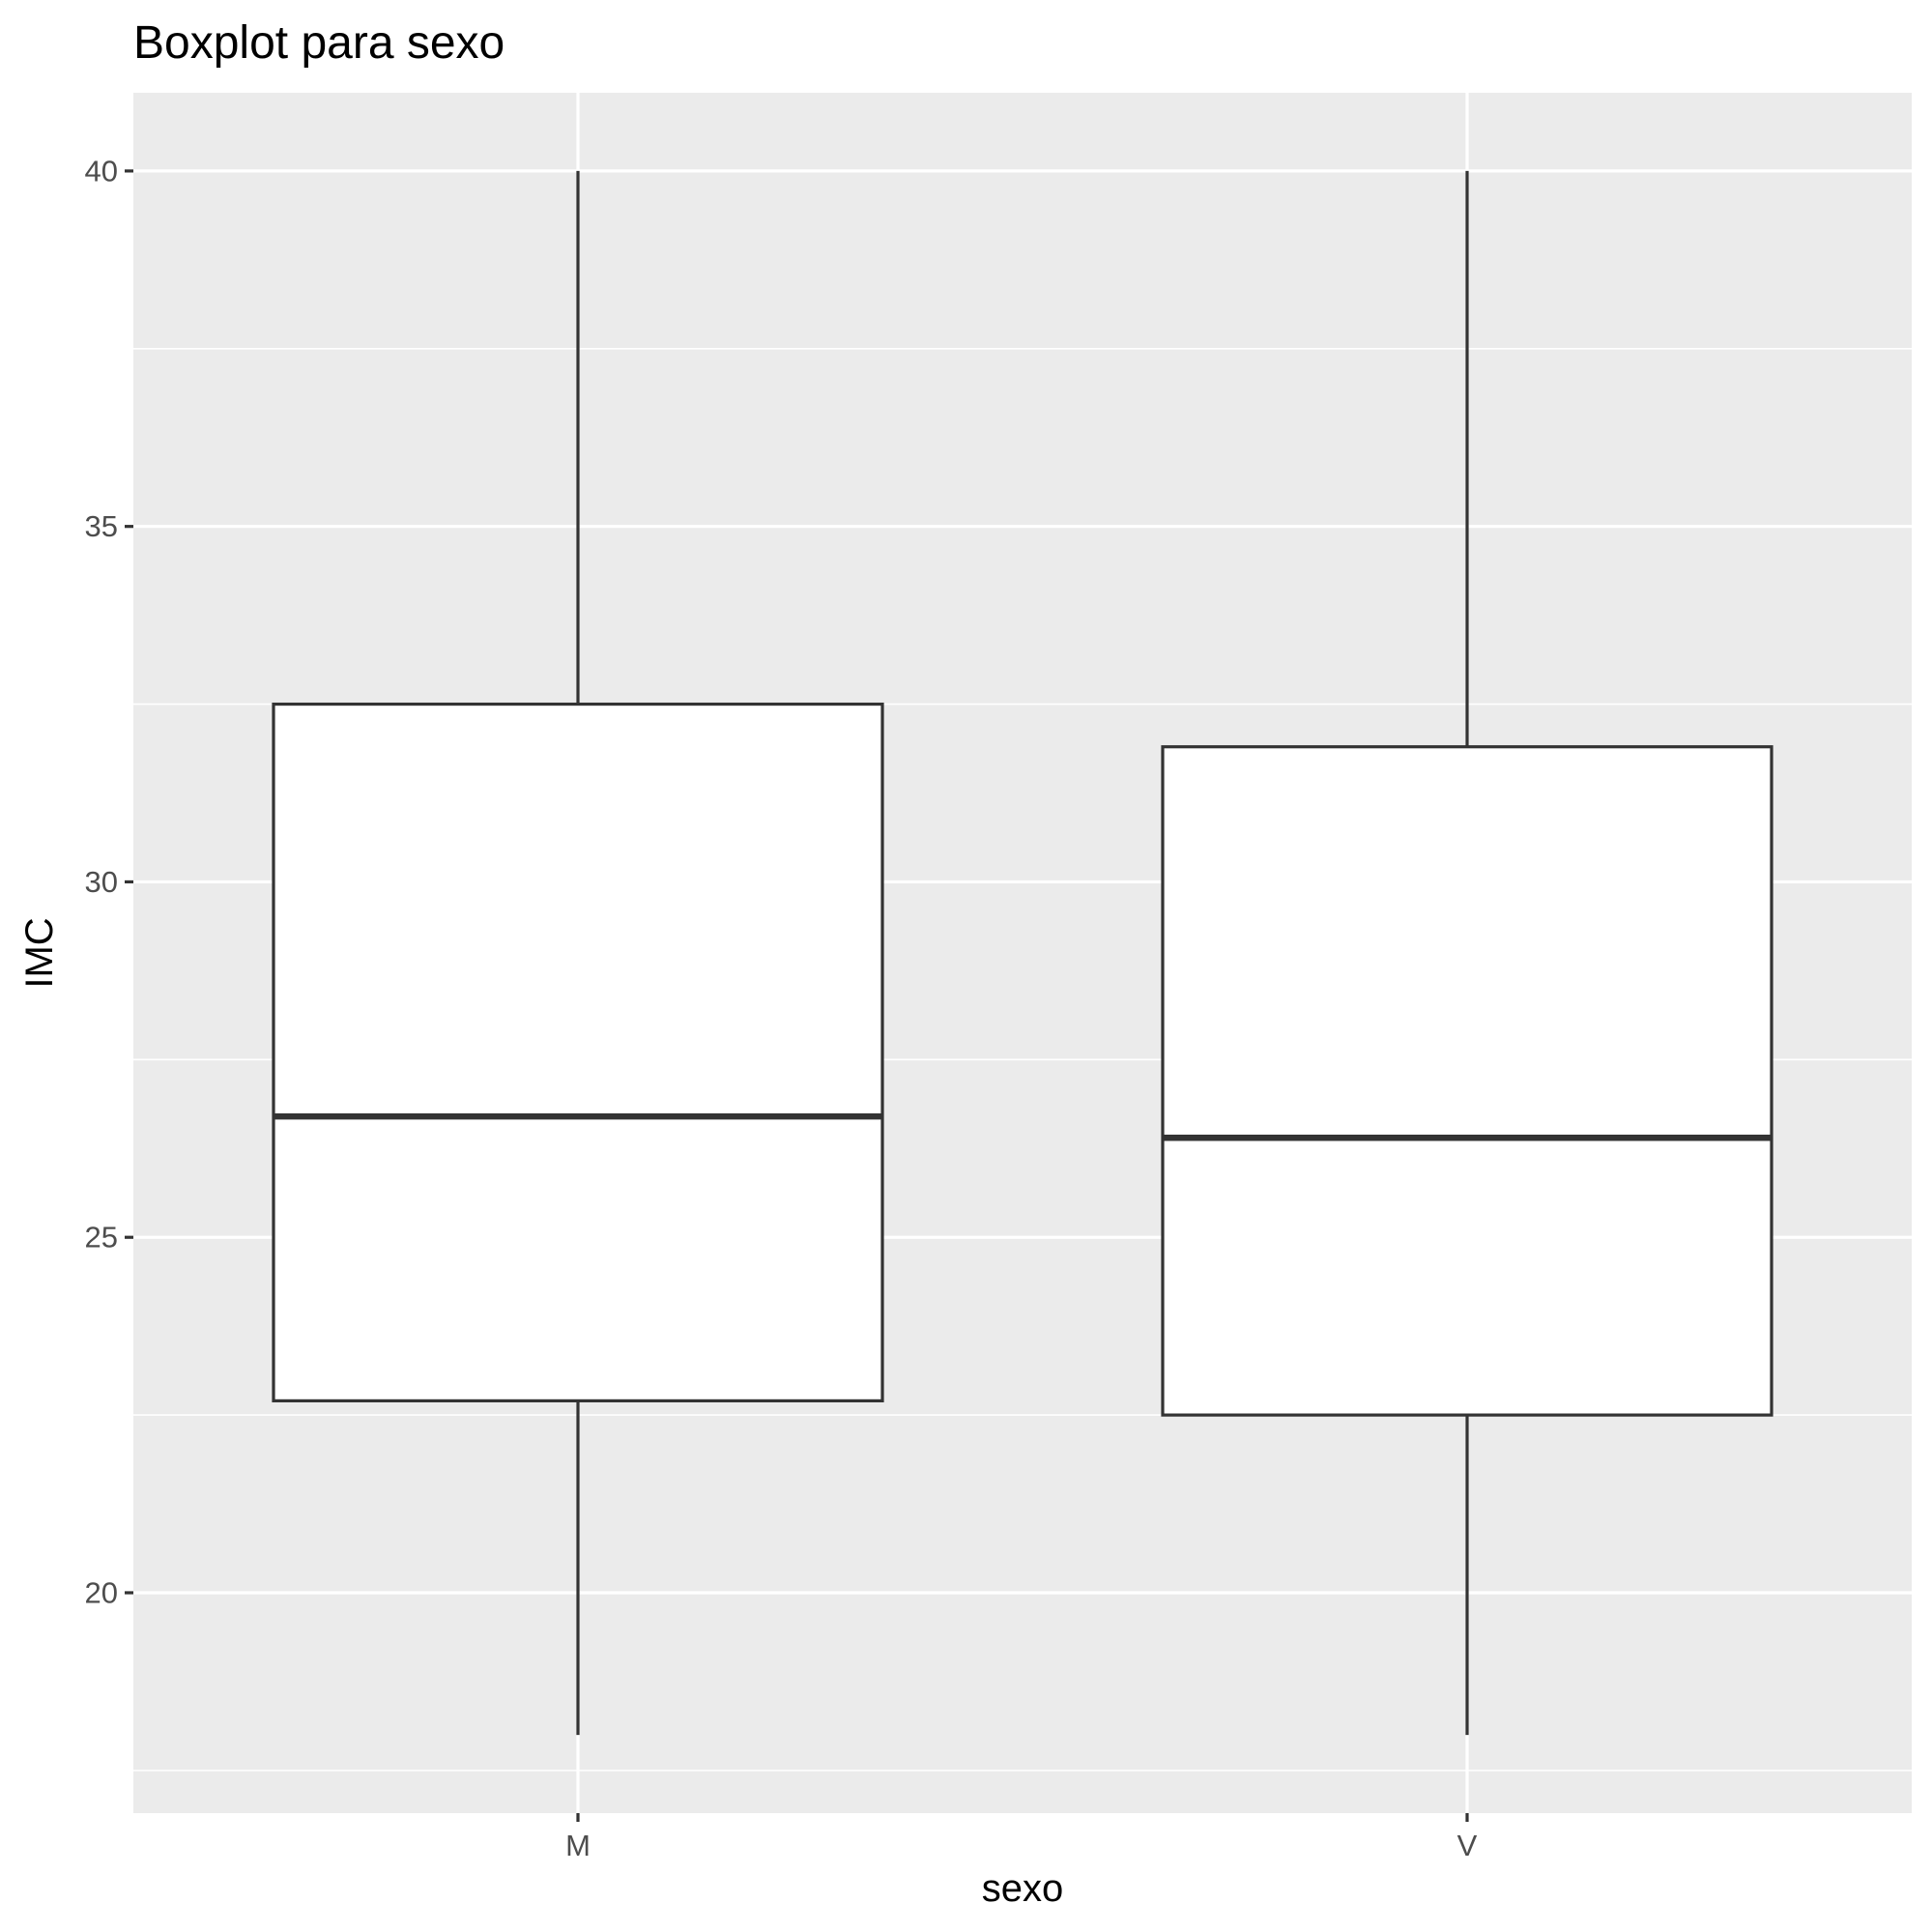 The height and width of the screenshot is (1932, 1932). Describe the element at coordinates (101, 526) in the screenshot. I see `y-tick-label: 35` at that location.